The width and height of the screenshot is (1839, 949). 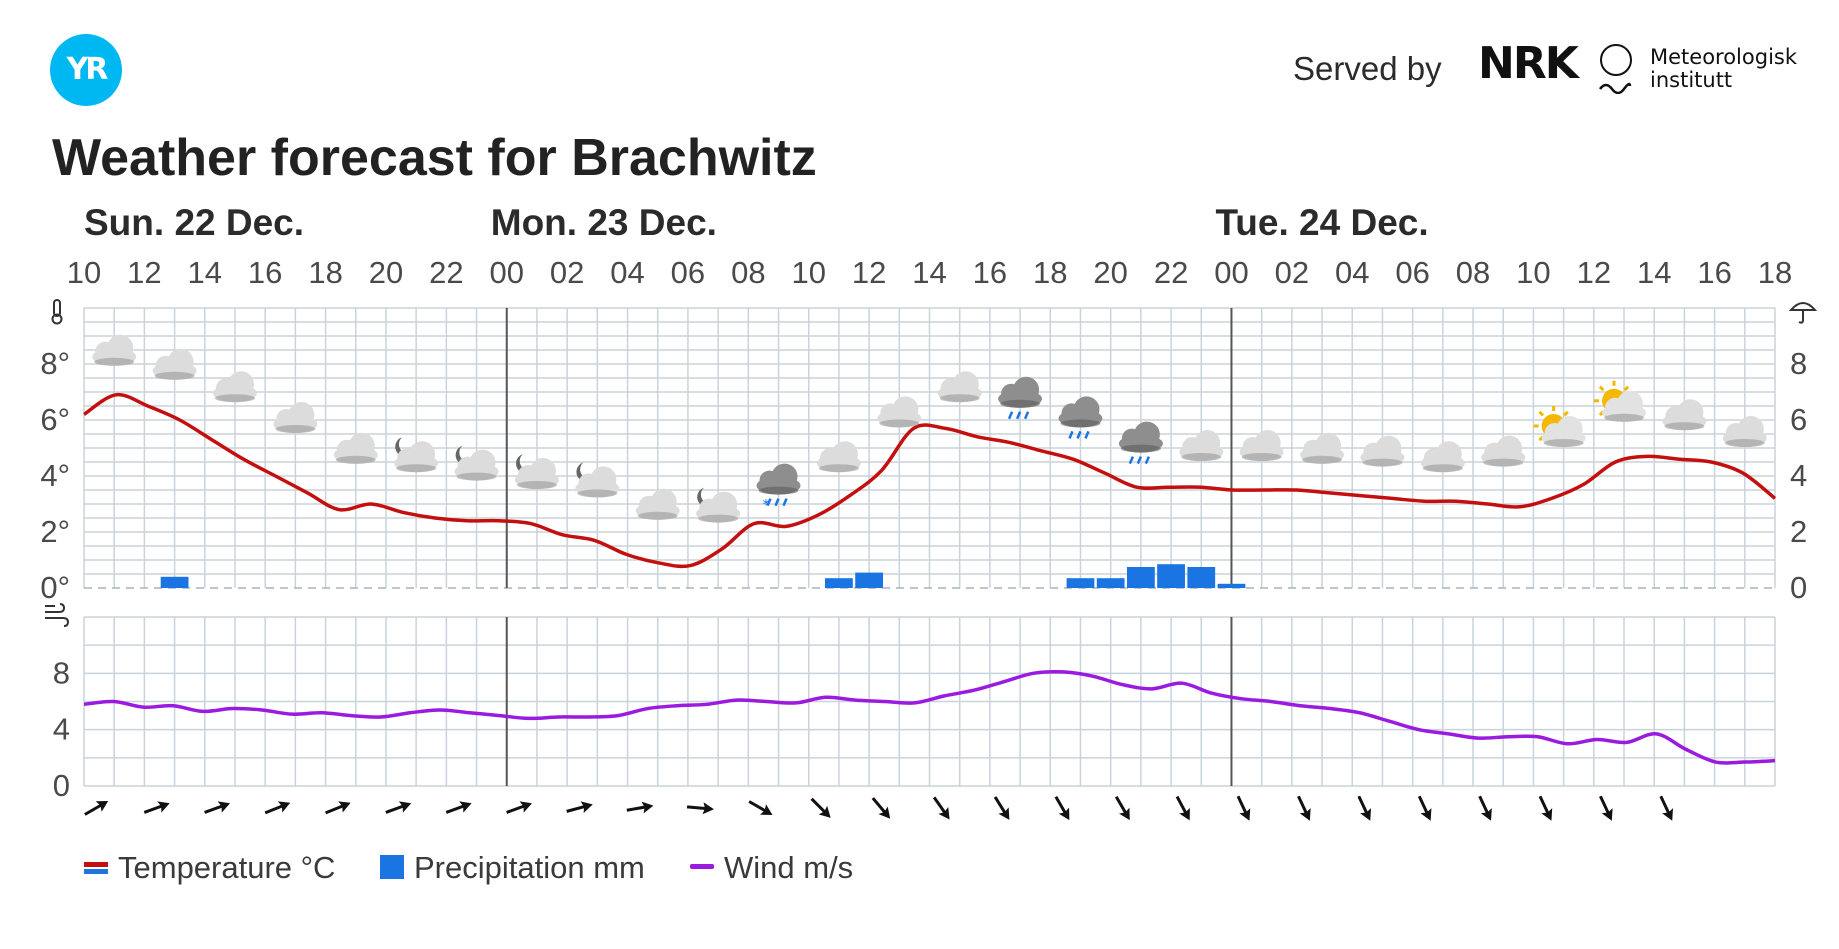 I want to click on served-by-label: Served by, so click(x=1367, y=68).